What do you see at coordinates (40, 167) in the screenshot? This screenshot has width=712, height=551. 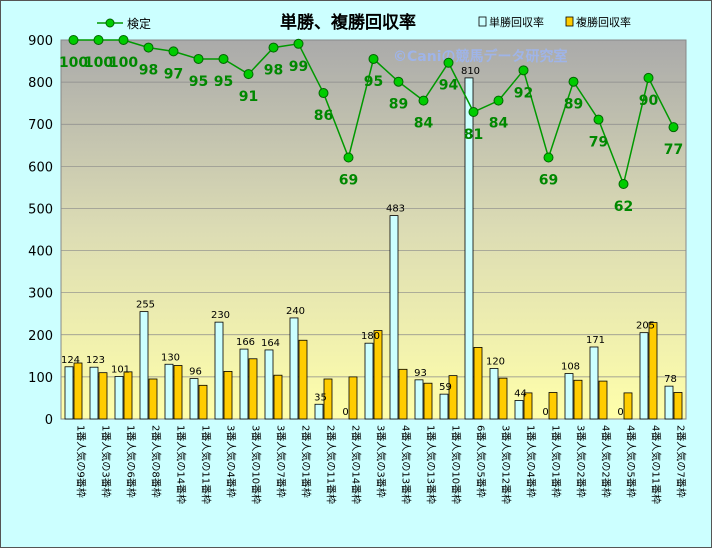 I see `y-tick-label: 600` at bounding box center [40, 167].